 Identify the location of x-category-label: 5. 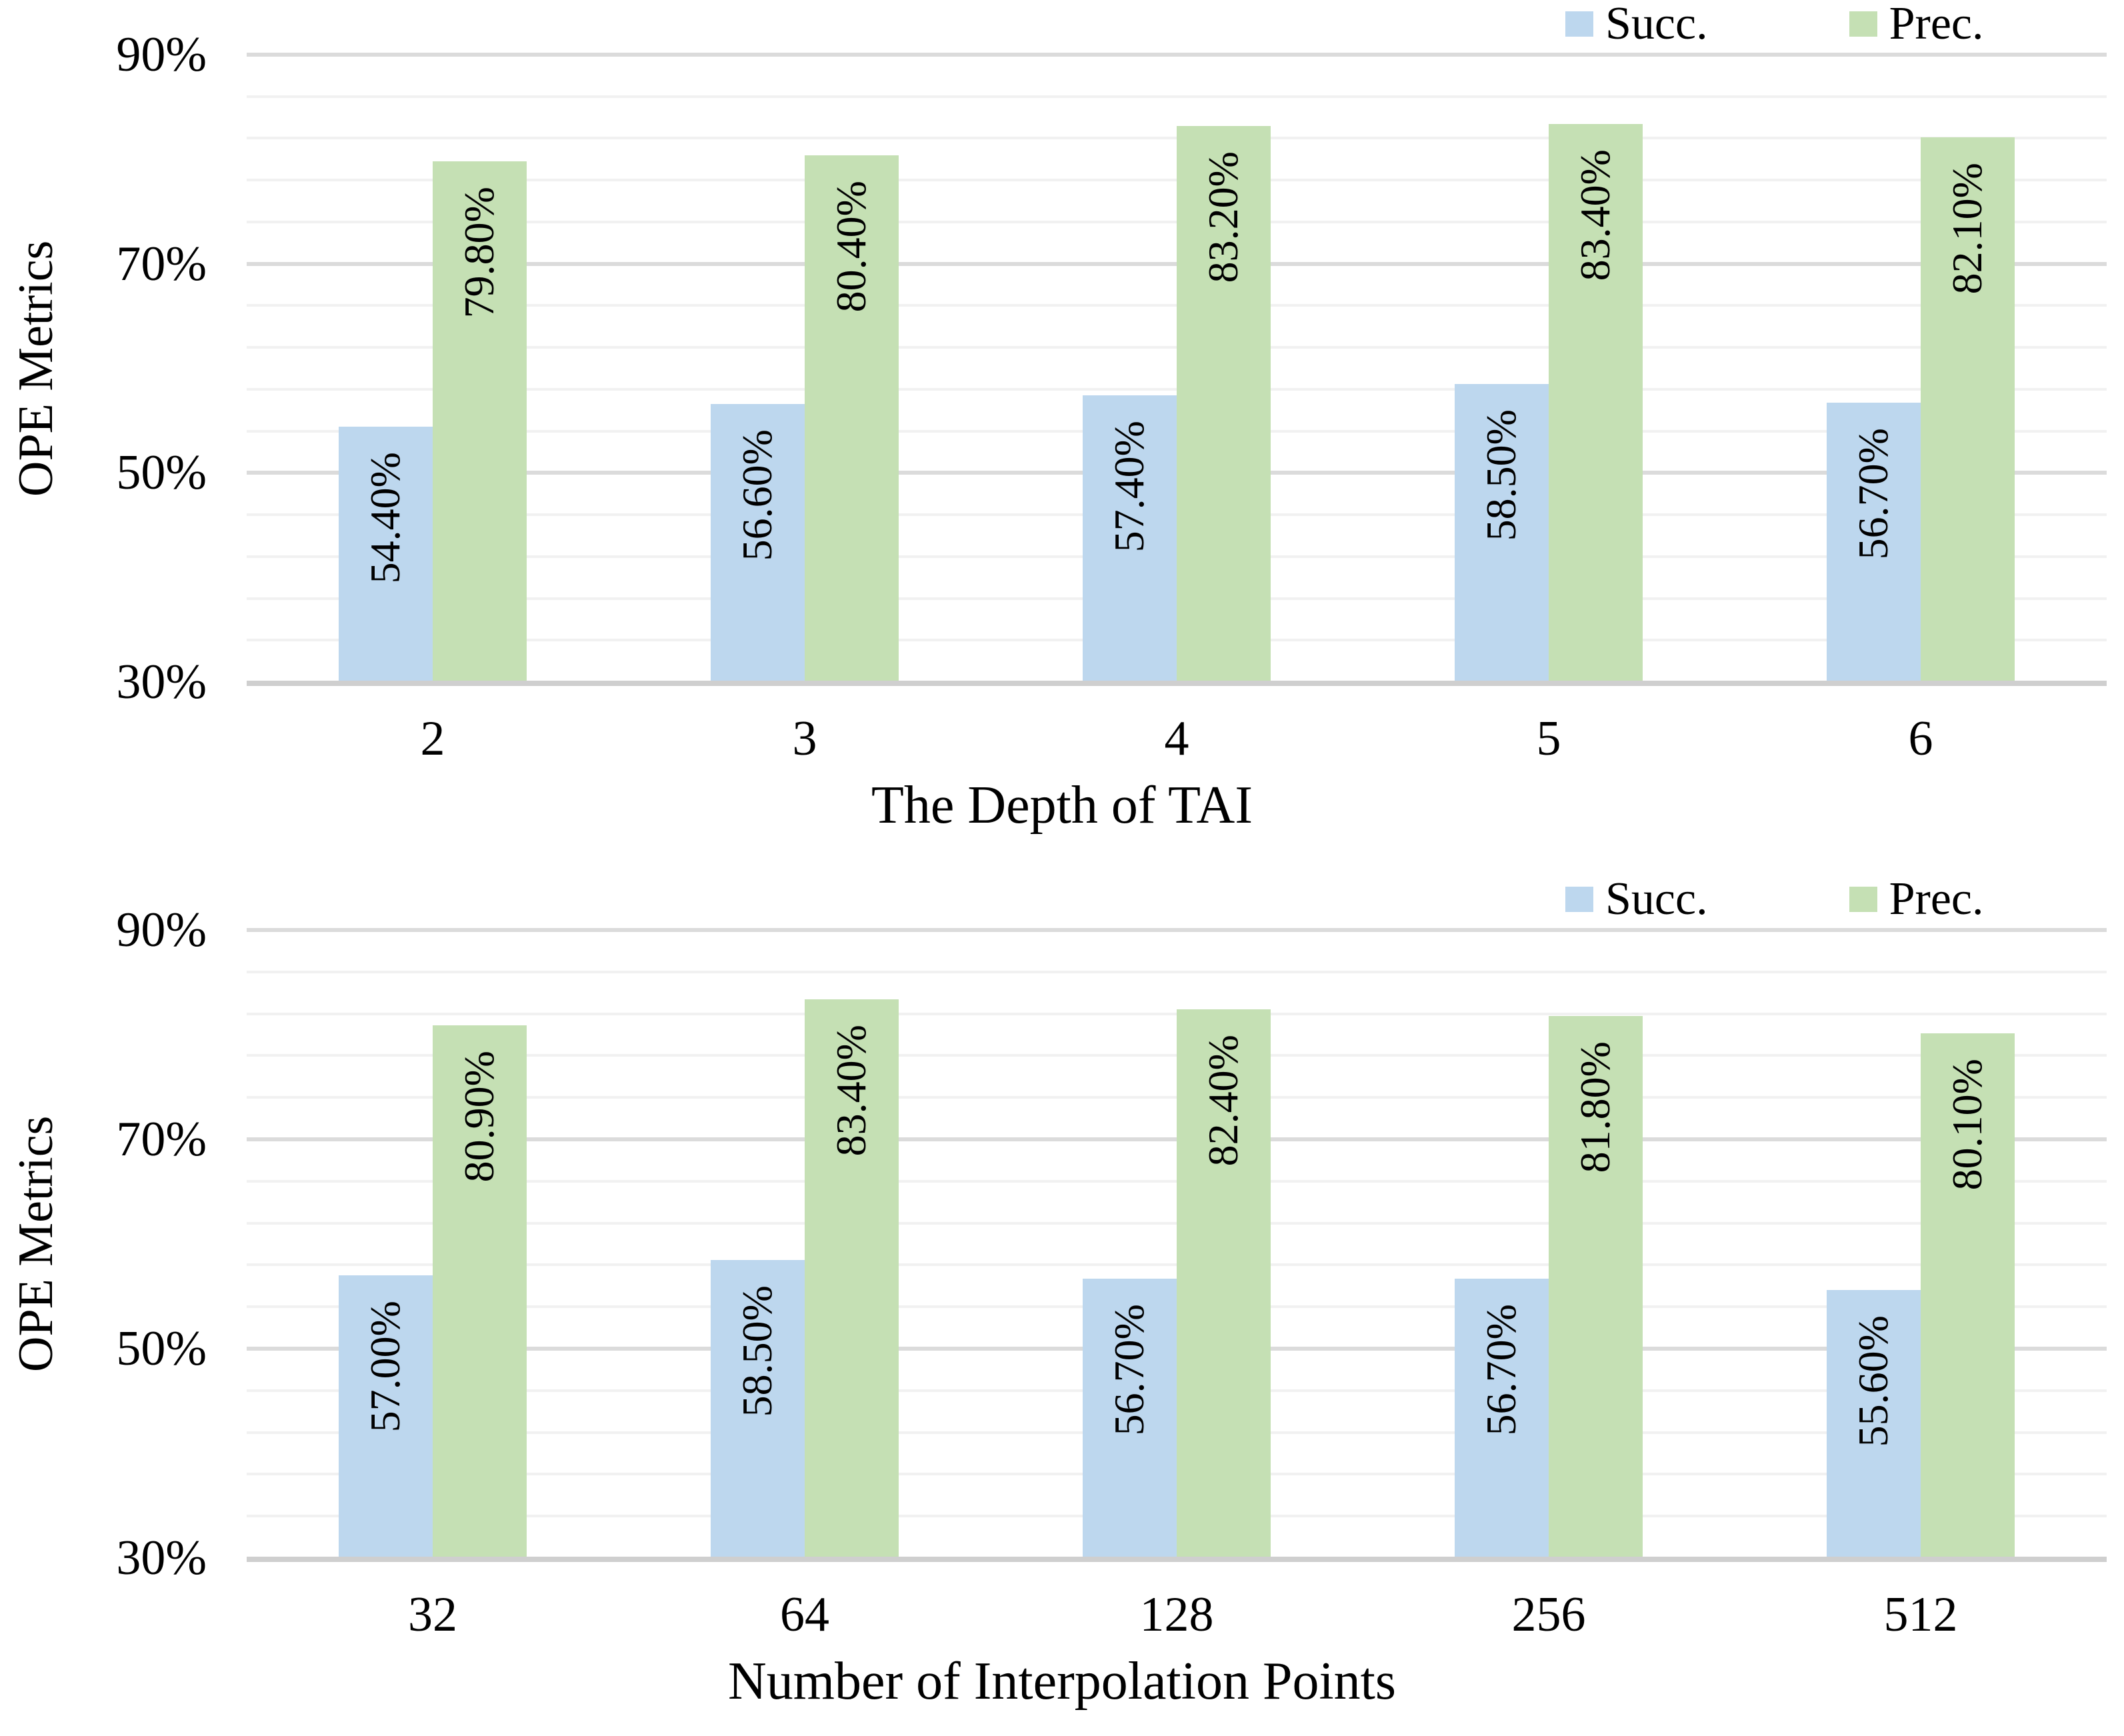
(1548, 738).